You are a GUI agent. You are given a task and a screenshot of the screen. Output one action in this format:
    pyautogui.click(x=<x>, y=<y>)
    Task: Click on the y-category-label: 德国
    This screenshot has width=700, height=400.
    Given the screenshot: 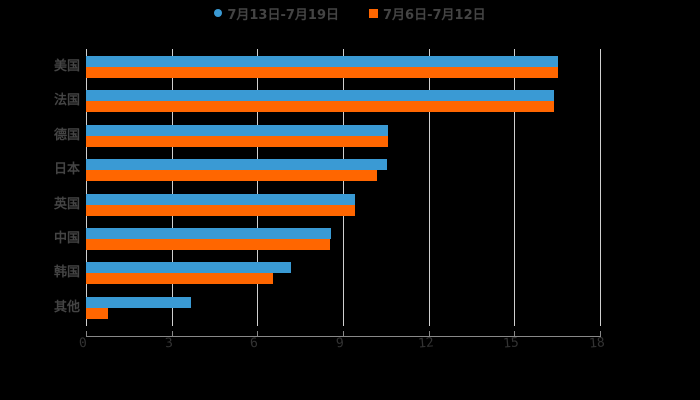 What is the action you would take?
    pyautogui.click(x=66, y=135)
    